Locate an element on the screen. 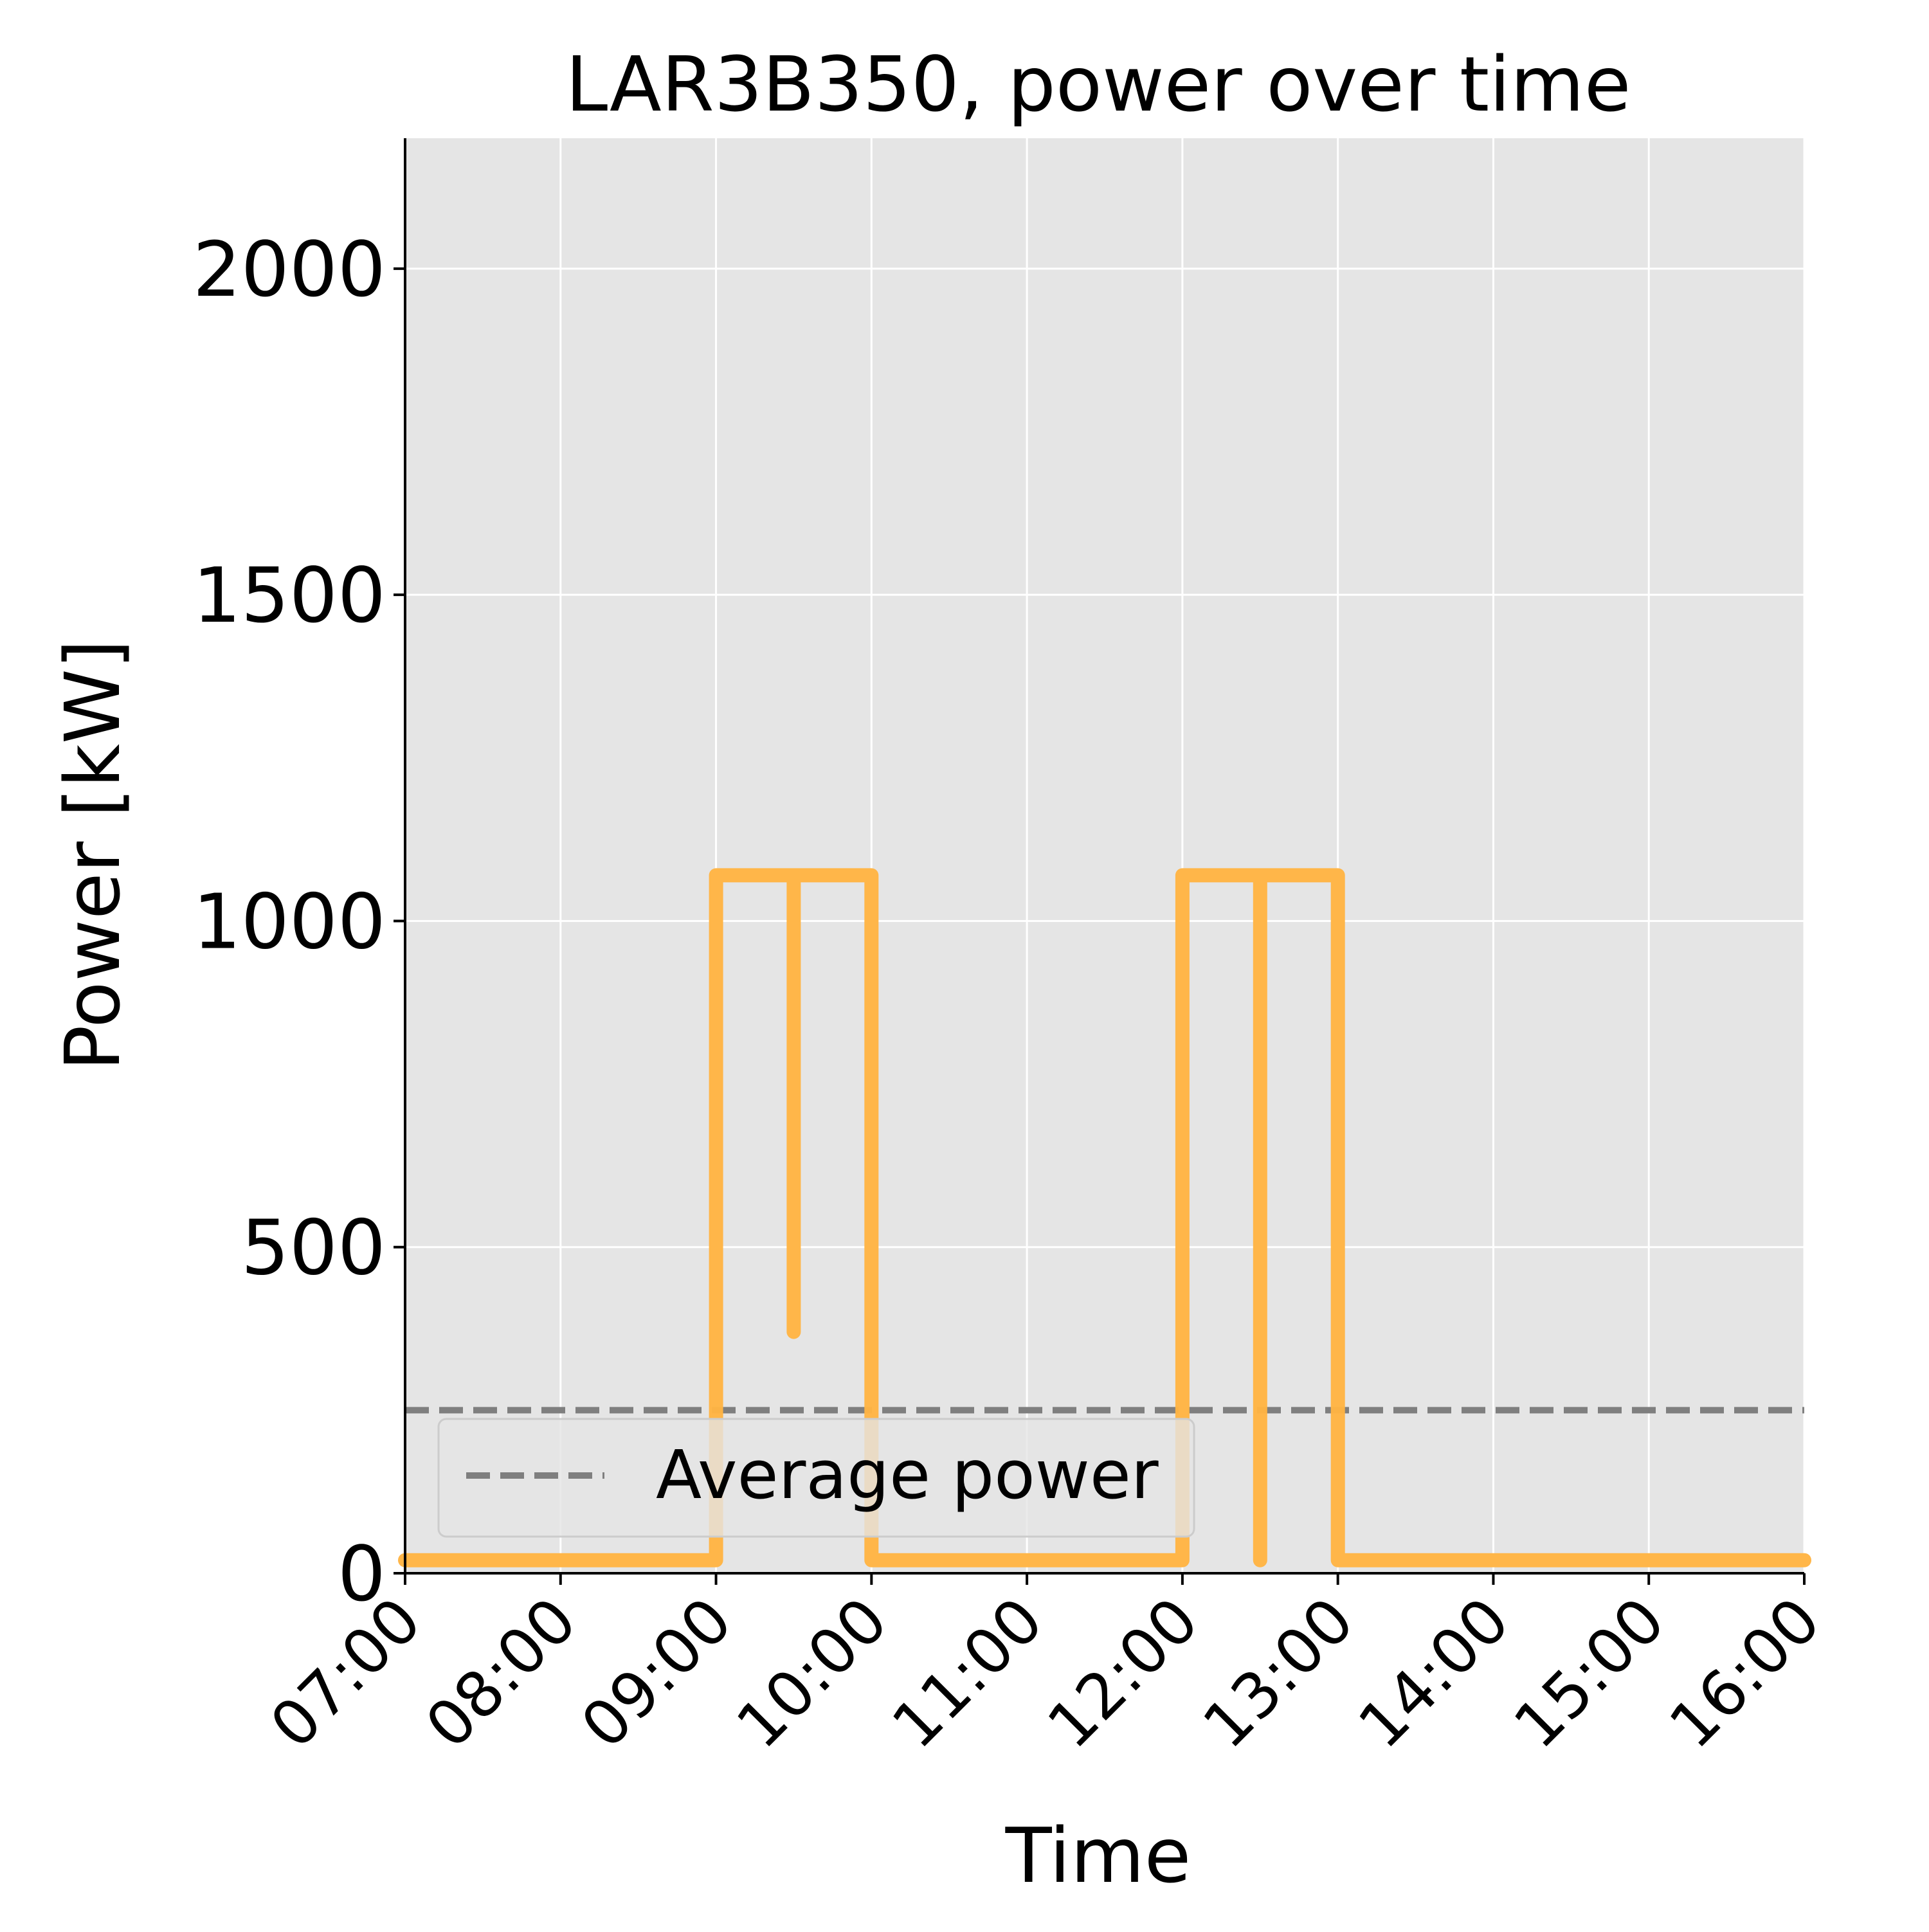 The width and height of the screenshot is (1929, 1932). y-axis-label: Power [kW] is located at coordinates (93, 854).